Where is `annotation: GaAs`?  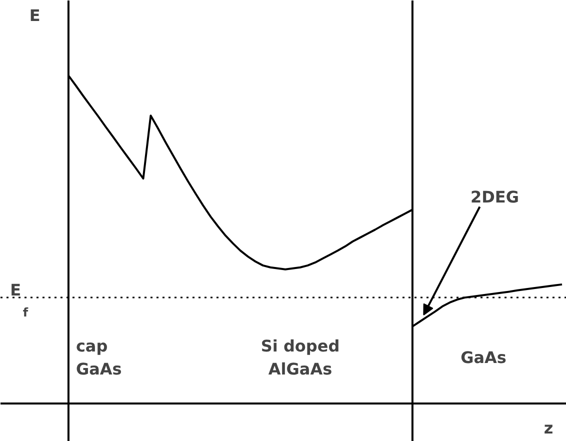 annotation: GaAs is located at coordinates (483, 358).